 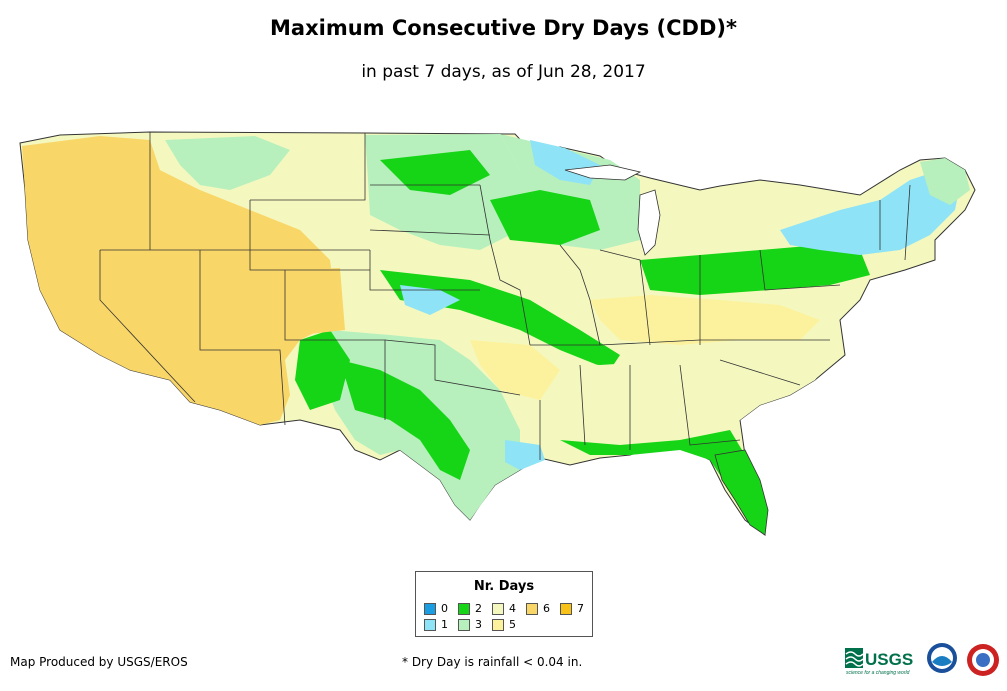 What do you see at coordinates (680, 400) in the screenshot?
I see `southeast-yellow` at bounding box center [680, 400].